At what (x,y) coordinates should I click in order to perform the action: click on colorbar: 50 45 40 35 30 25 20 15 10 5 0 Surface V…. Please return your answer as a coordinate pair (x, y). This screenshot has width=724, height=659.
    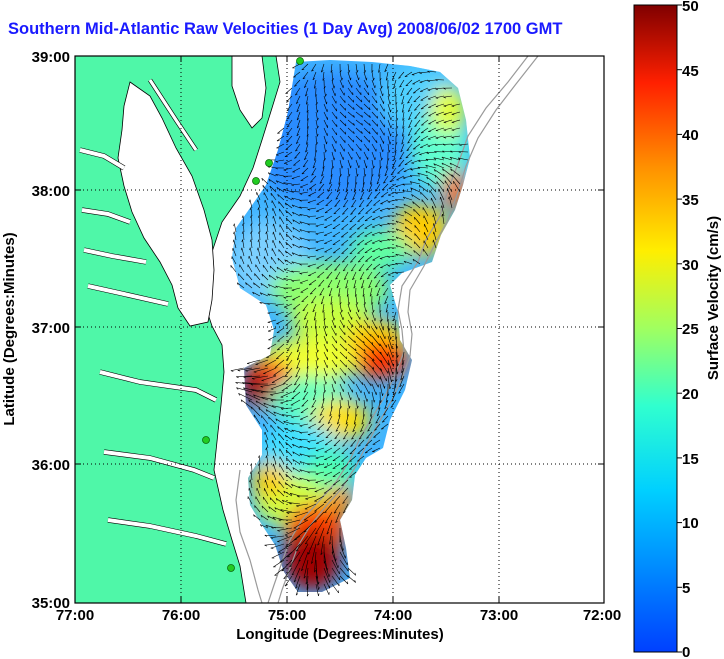
    Looking at the image, I should click on (677, 329).